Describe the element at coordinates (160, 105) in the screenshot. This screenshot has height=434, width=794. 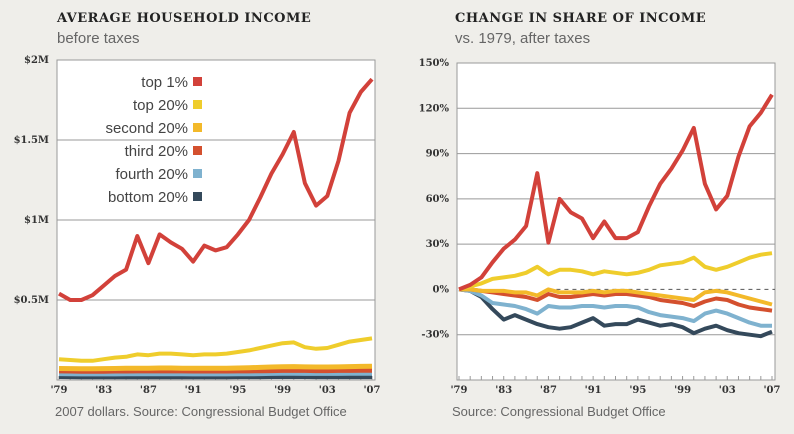
I see `legend-label: top 20%` at that location.